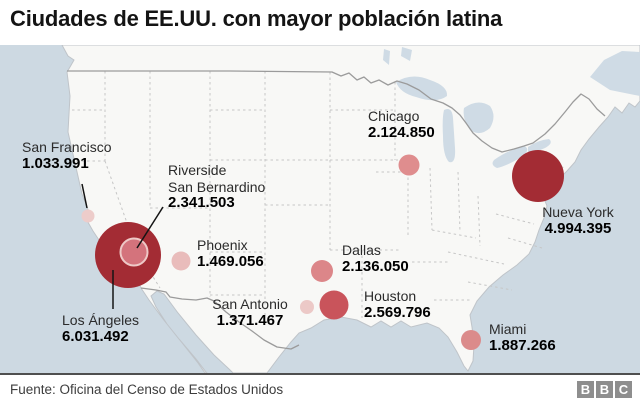 The image size is (640, 407). What do you see at coordinates (134, 252) in the screenshot?
I see `city-marker-riverside-san-bernardino` at bounding box center [134, 252].